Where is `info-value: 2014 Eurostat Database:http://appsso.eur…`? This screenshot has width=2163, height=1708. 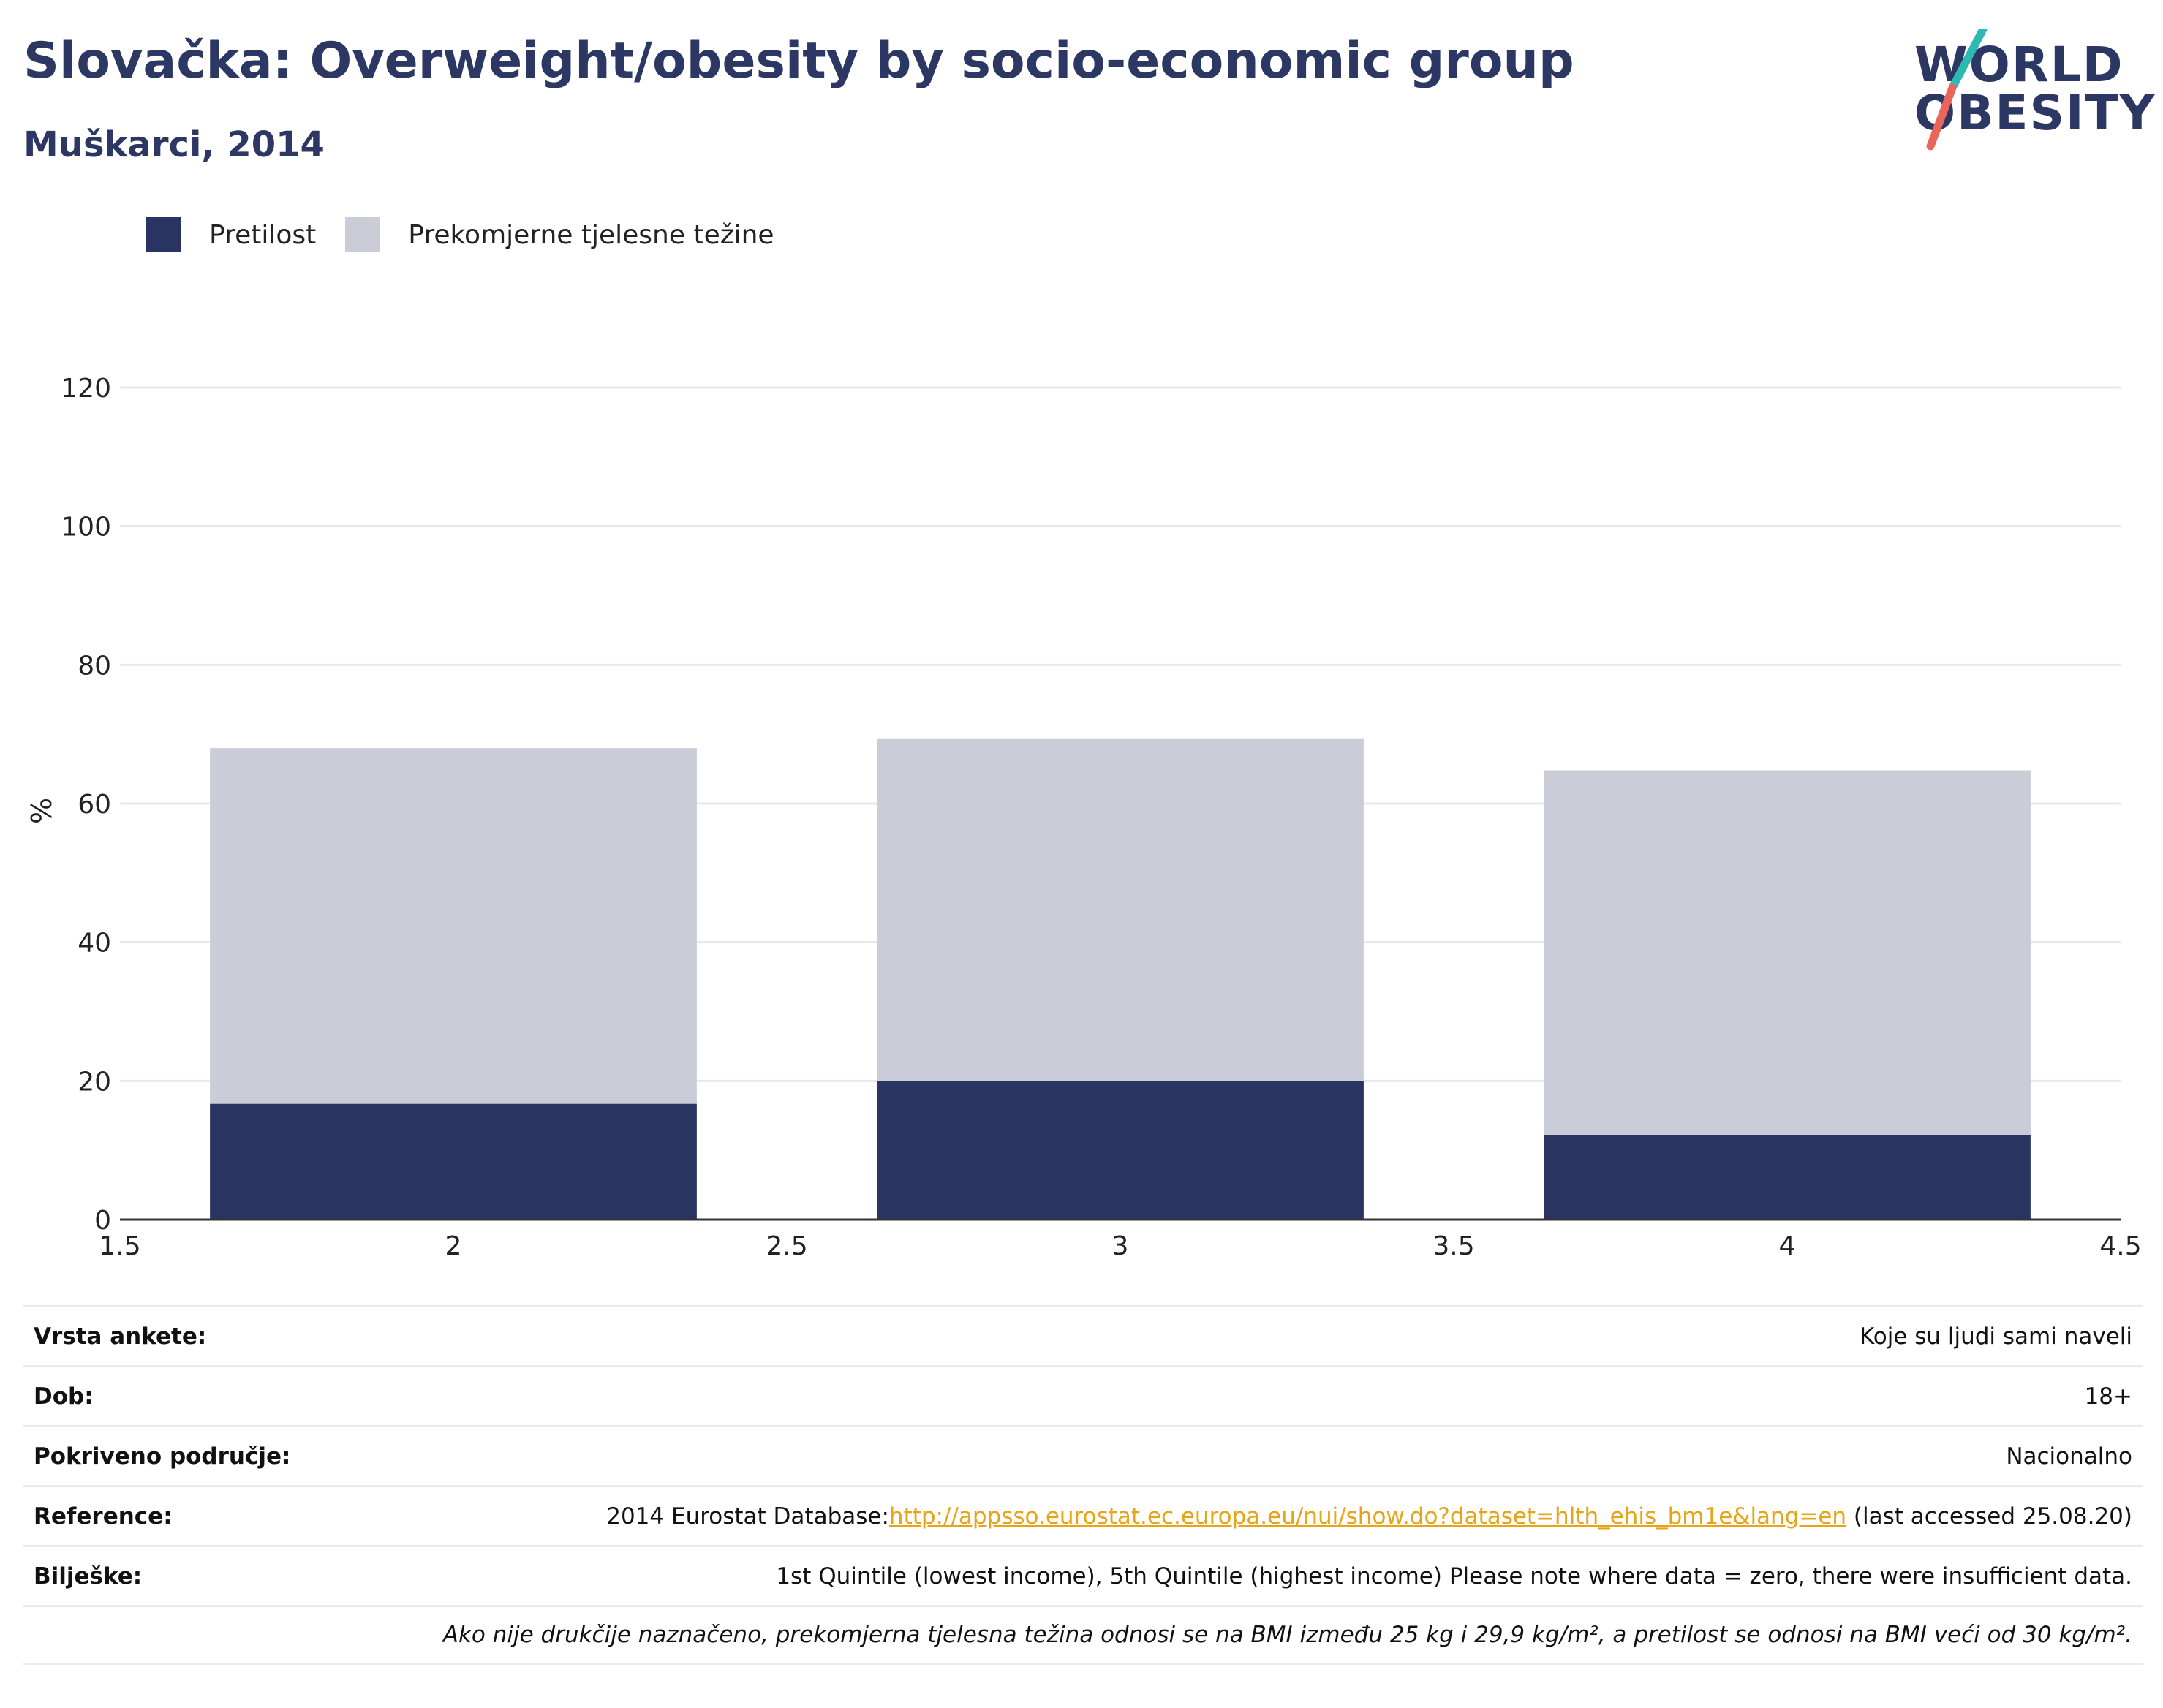
info-value: 2014 Eurostat Database:http://appsso.eur… is located at coordinates (1369, 1516).